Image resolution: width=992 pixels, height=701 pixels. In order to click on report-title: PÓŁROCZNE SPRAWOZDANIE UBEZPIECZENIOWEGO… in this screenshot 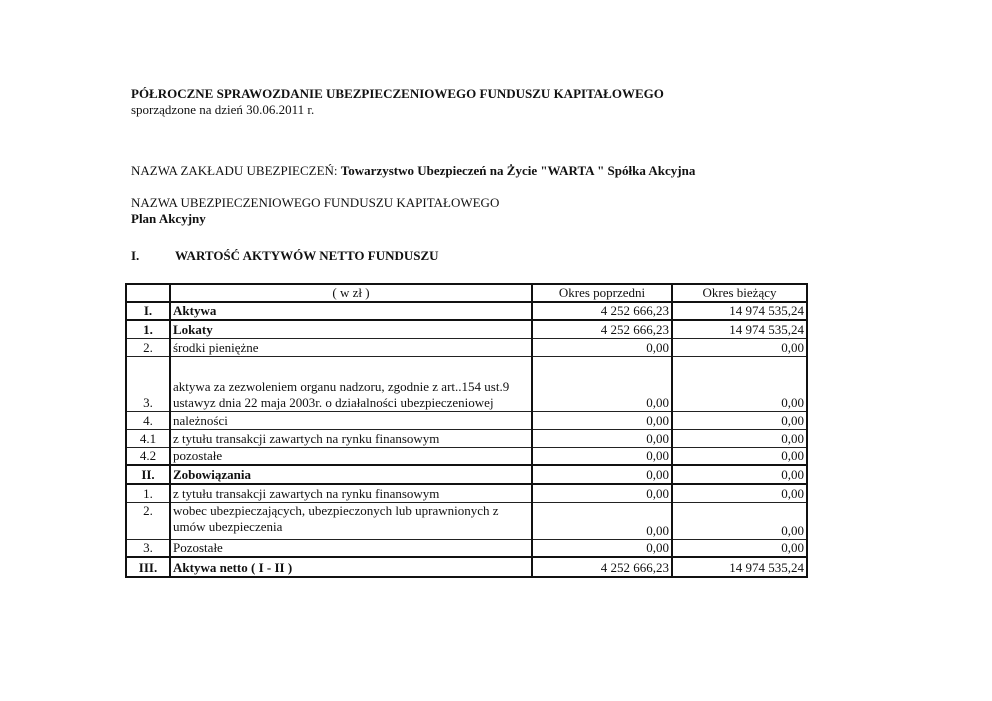, I will do `click(397, 93)`.